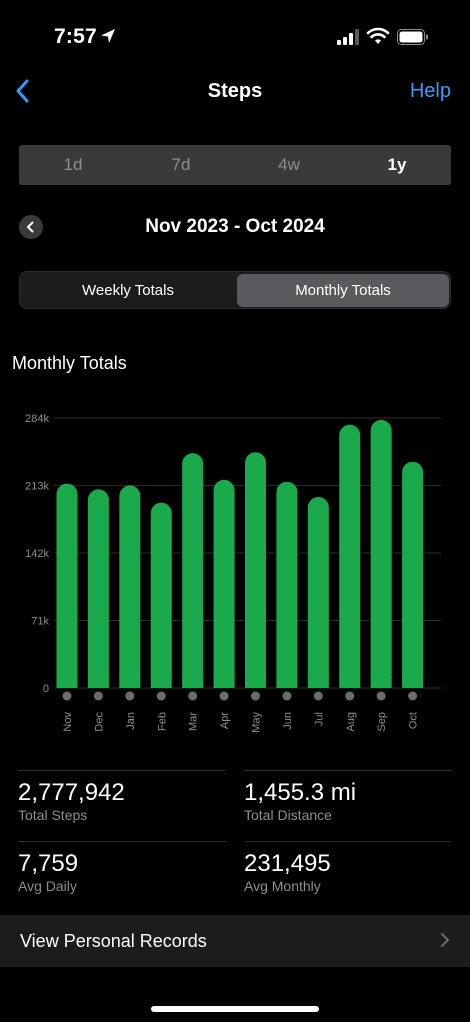 The width and height of the screenshot is (470, 1022). I want to click on y-tick-label: 142k, so click(37, 554).